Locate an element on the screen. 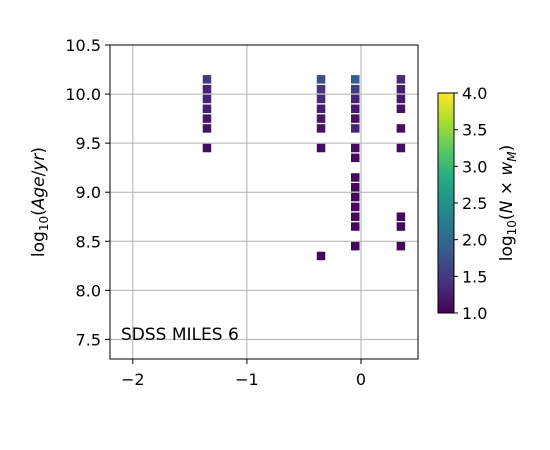  colorbar-tick-label: 3.0 is located at coordinates (474, 166).